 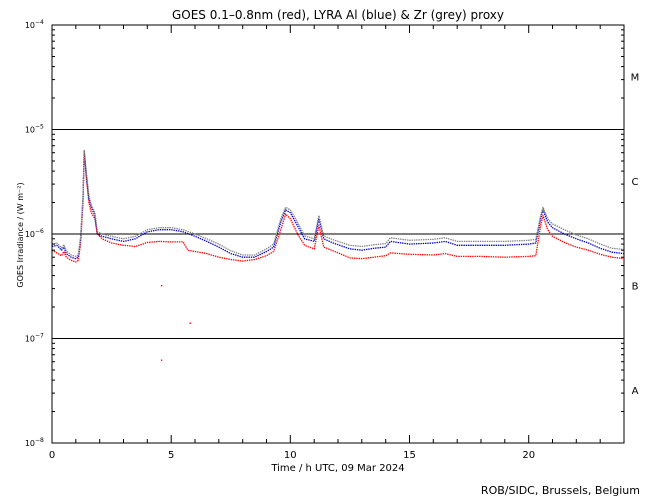 What do you see at coordinates (20, 234) in the screenshot?
I see `y-axis-label: GOES Irradiance / (W m⁻²)` at bounding box center [20, 234].